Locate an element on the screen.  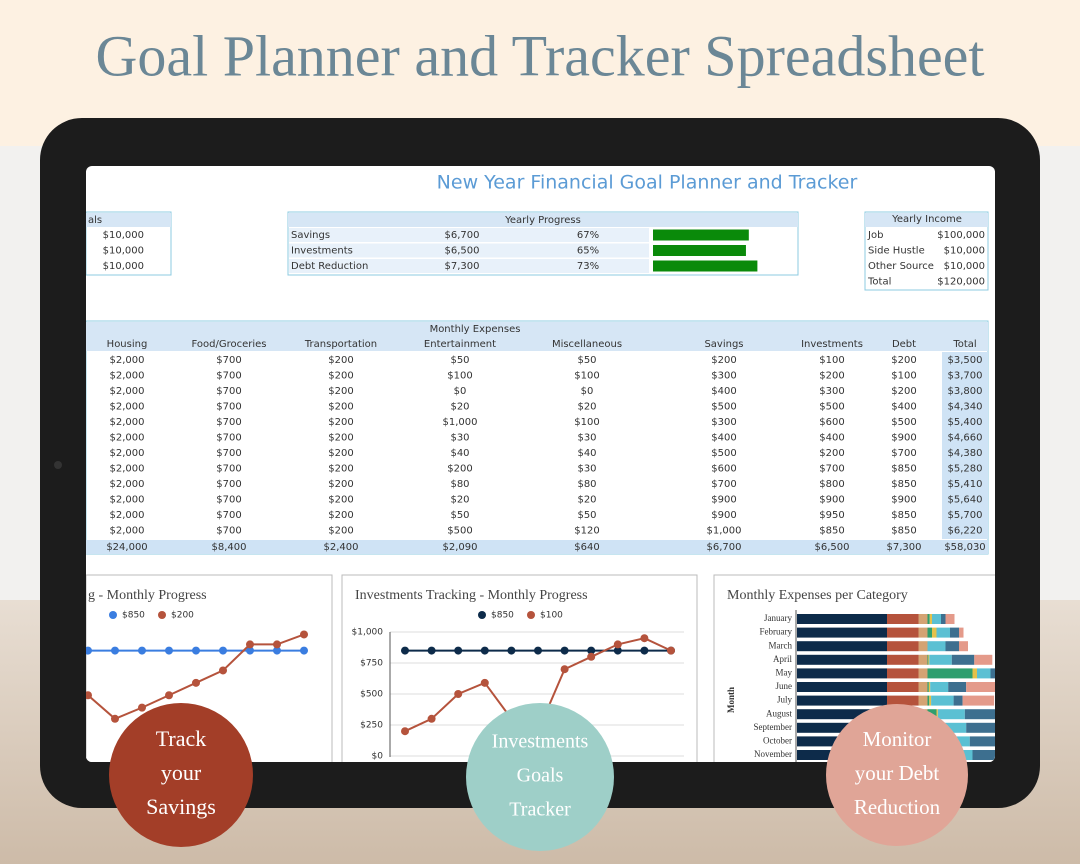
chart-title: Investments Tracking - Monthly Progress is located at coordinates (471, 595).